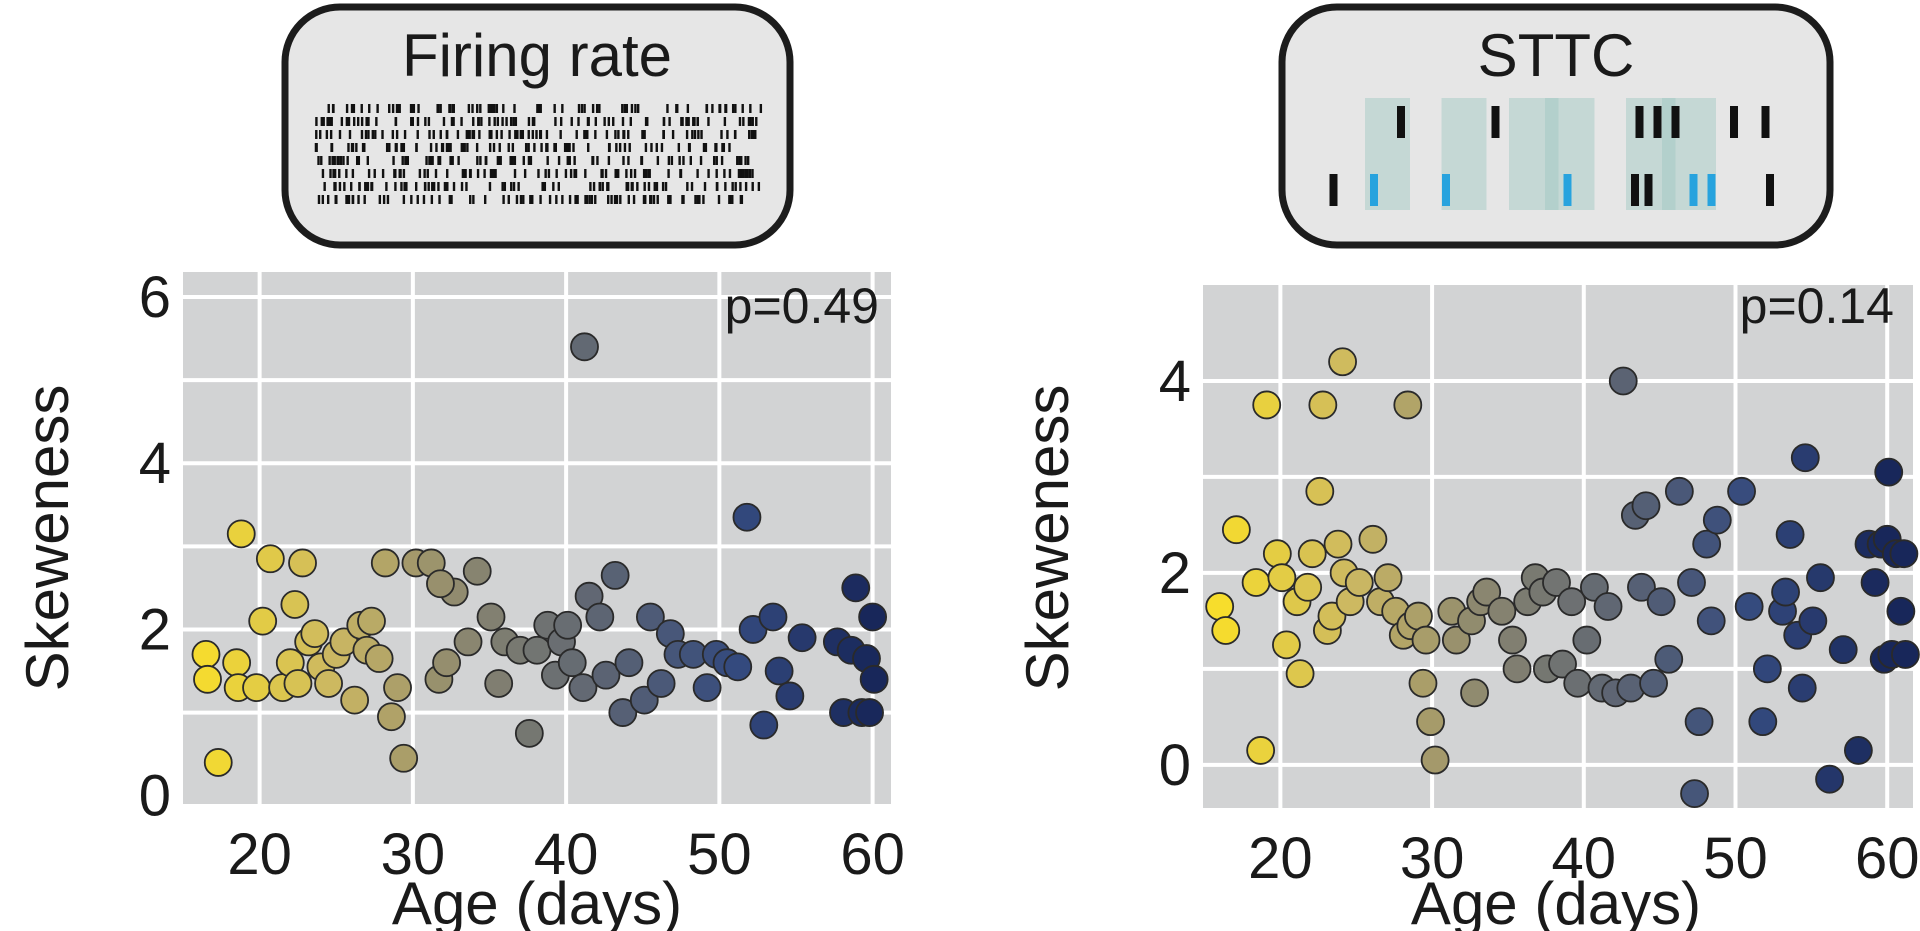 This screenshot has height=931, width=1920. Describe the element at coordinates (1584, 858) in the screenshot. I see `x-tick-label: 40` at that location.